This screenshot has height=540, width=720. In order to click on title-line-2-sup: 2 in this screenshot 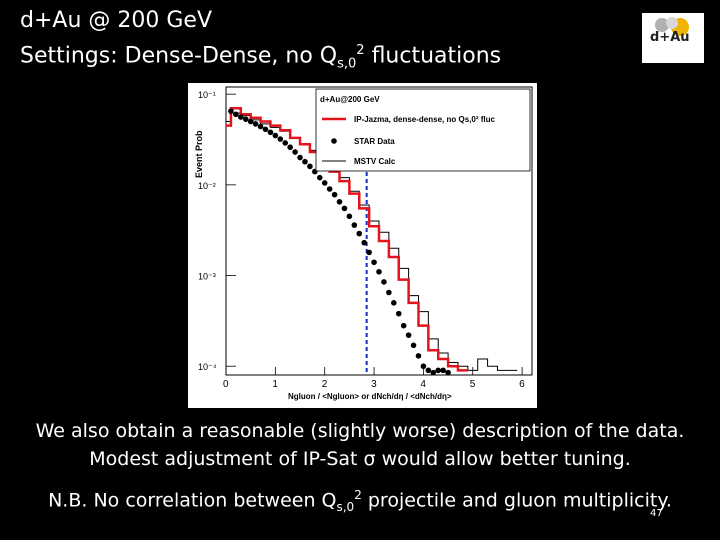, I will do `click(360, 50)`.